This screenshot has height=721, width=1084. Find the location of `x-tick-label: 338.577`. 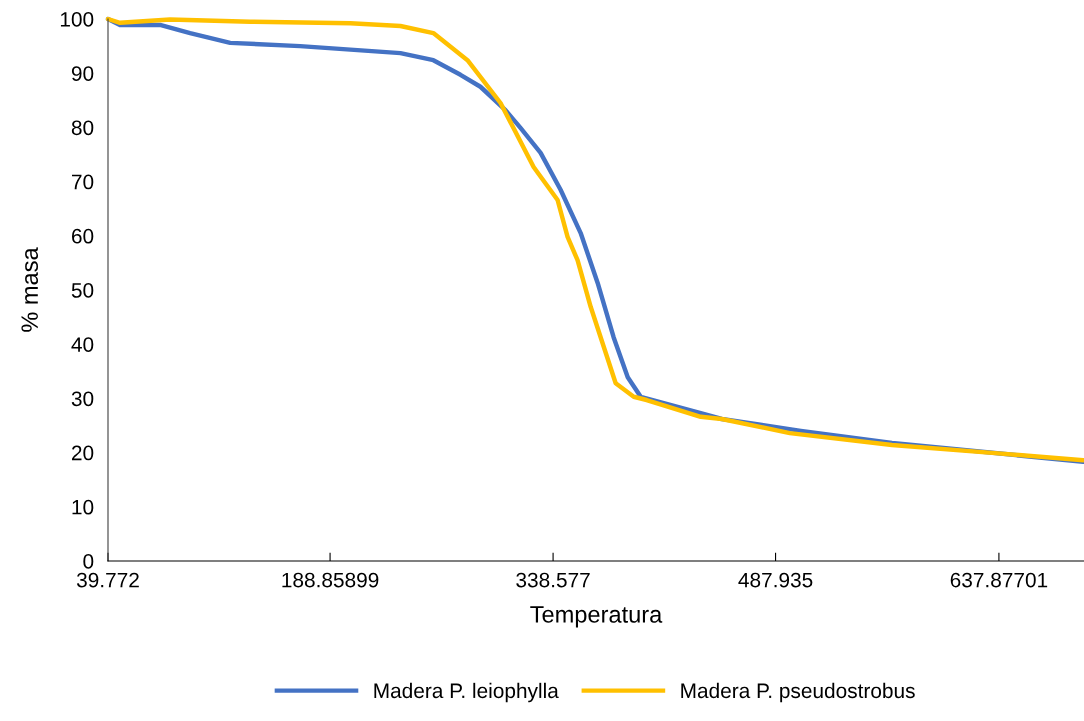

x-tick-label: 338.577 is located at coordinates (553, 580).